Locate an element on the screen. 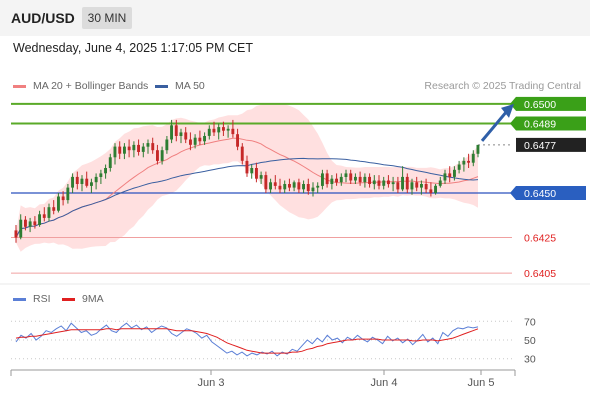  level-label-0.6425: 0.6425 is located at coordinates (540, 239).